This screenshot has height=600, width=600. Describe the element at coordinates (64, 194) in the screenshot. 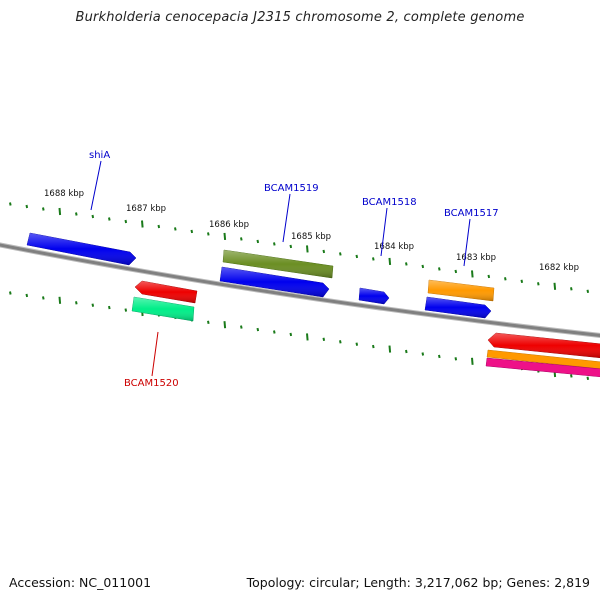

I see `scale-label-1688: 1688 kbp` at that location.